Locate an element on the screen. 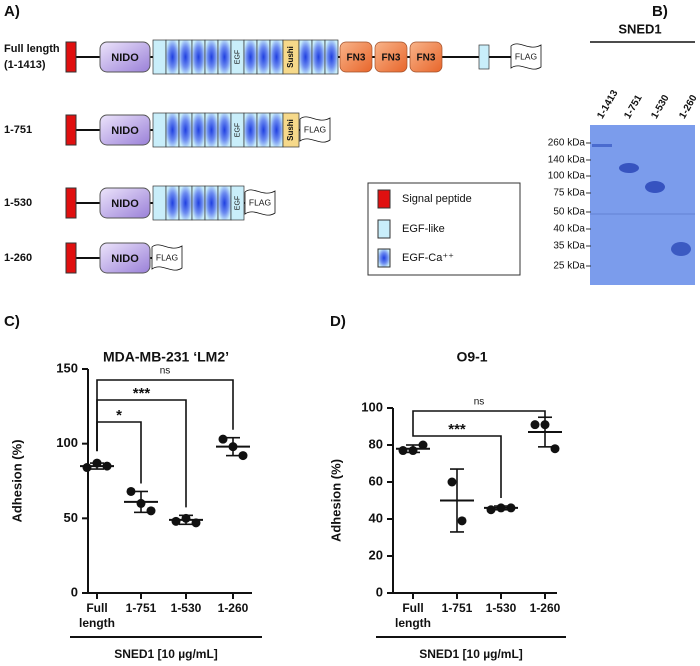 This screenshot has width=700, height=666. sushi-domain is located at coordinates (291, 130).